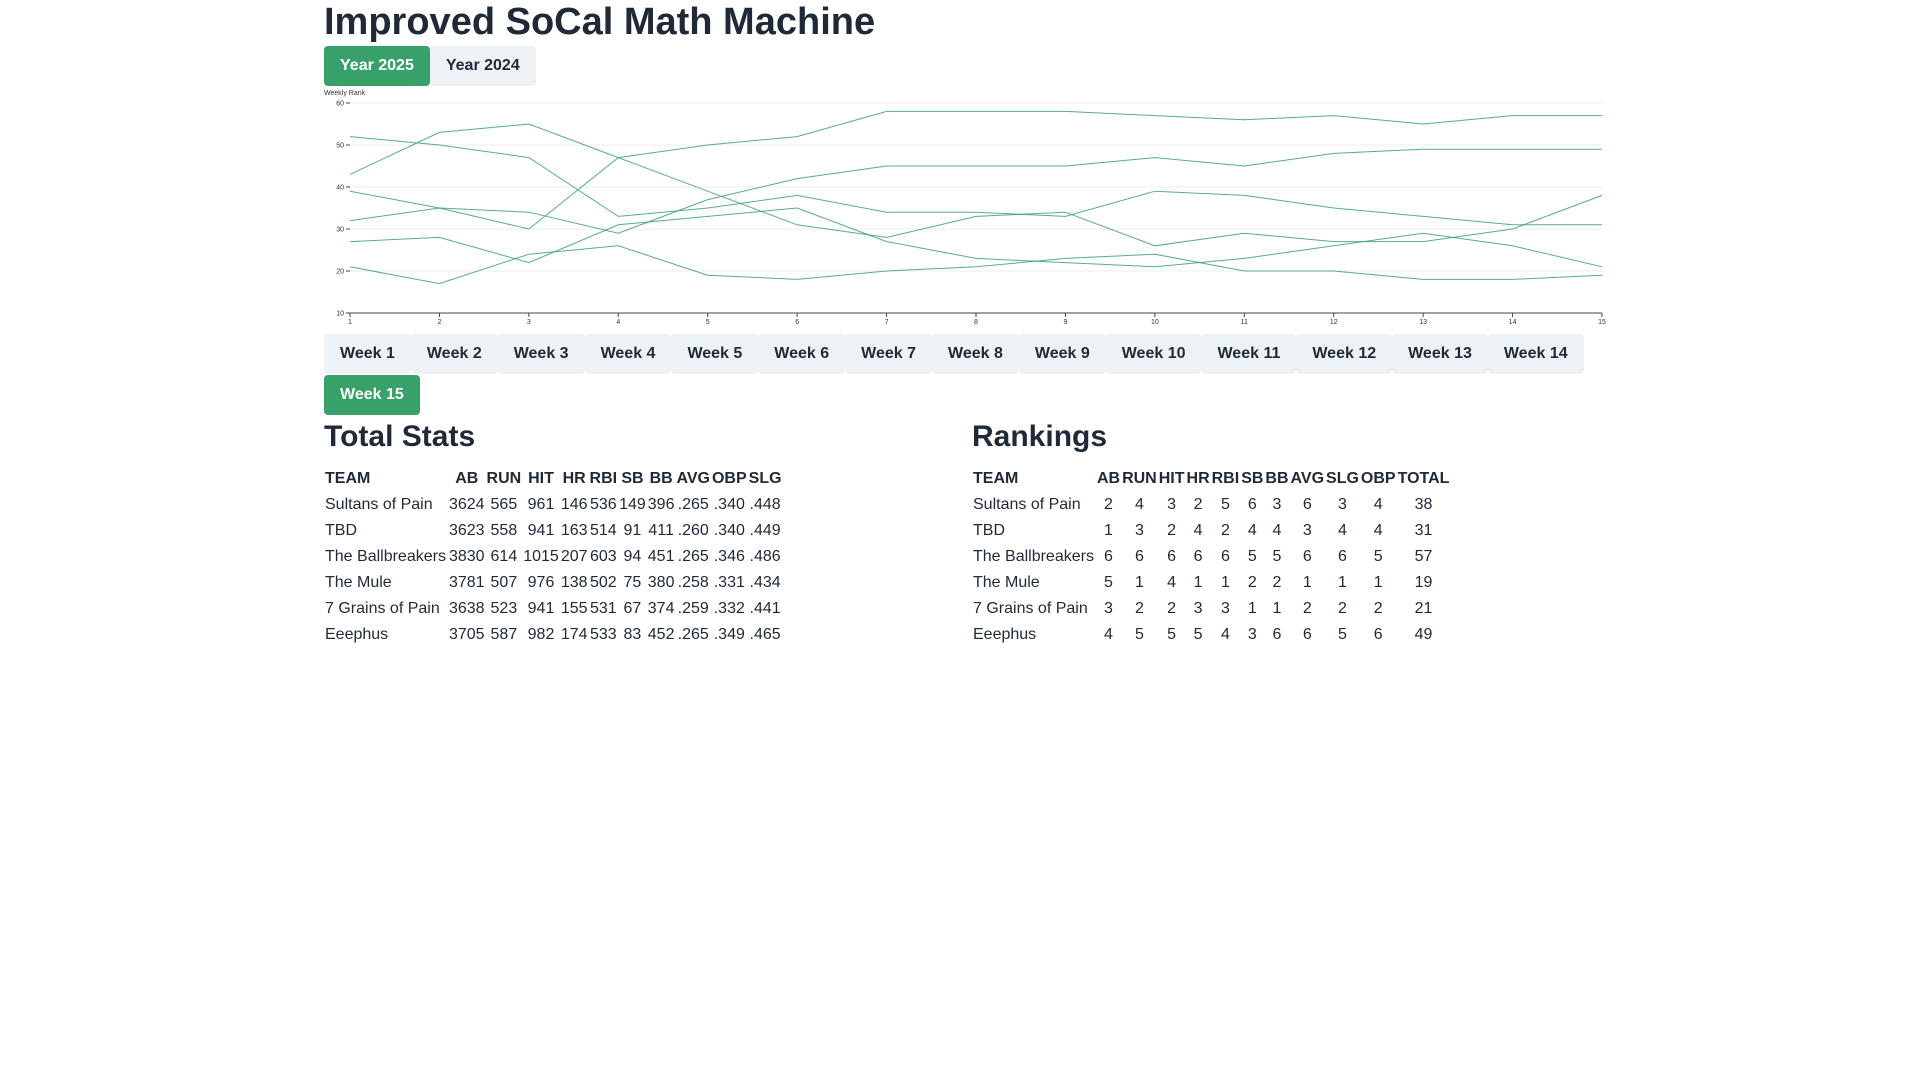 This screenshot has width=1920, height=1080. I want to click on stat-cell: 163, so click(574, 530).